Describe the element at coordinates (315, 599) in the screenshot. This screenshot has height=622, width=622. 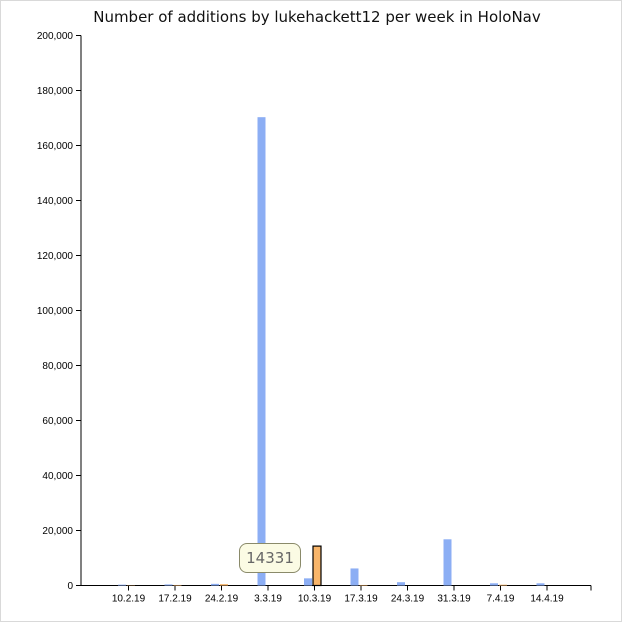
I see `x-tick-label: 10.3.19` at that location.